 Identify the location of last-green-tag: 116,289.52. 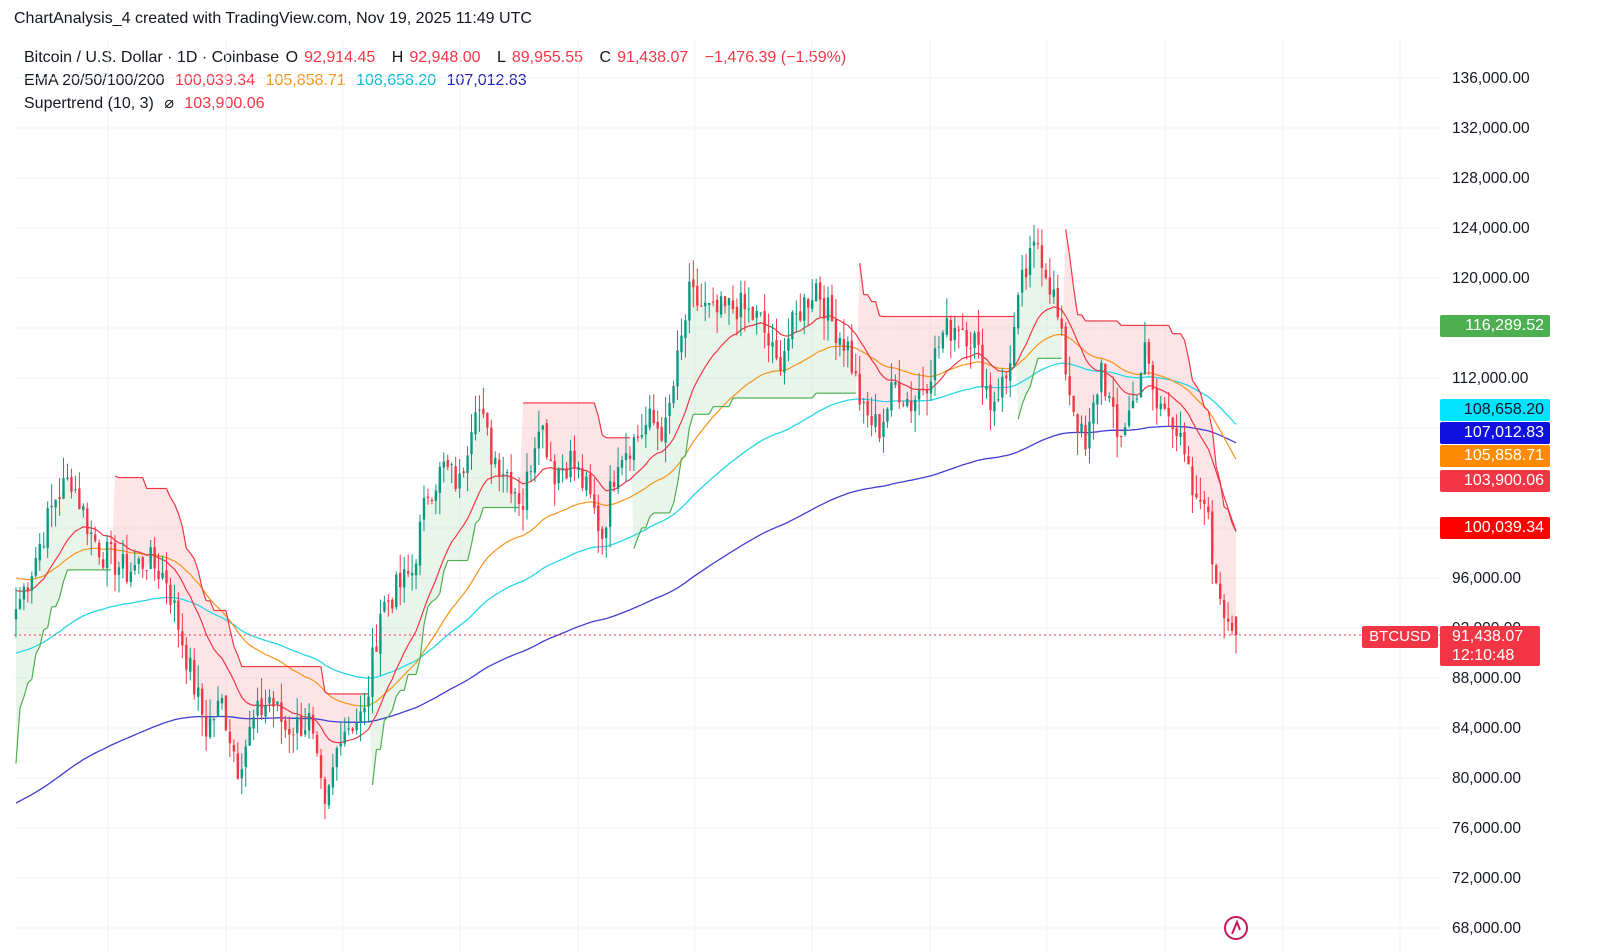
(1495, 326).